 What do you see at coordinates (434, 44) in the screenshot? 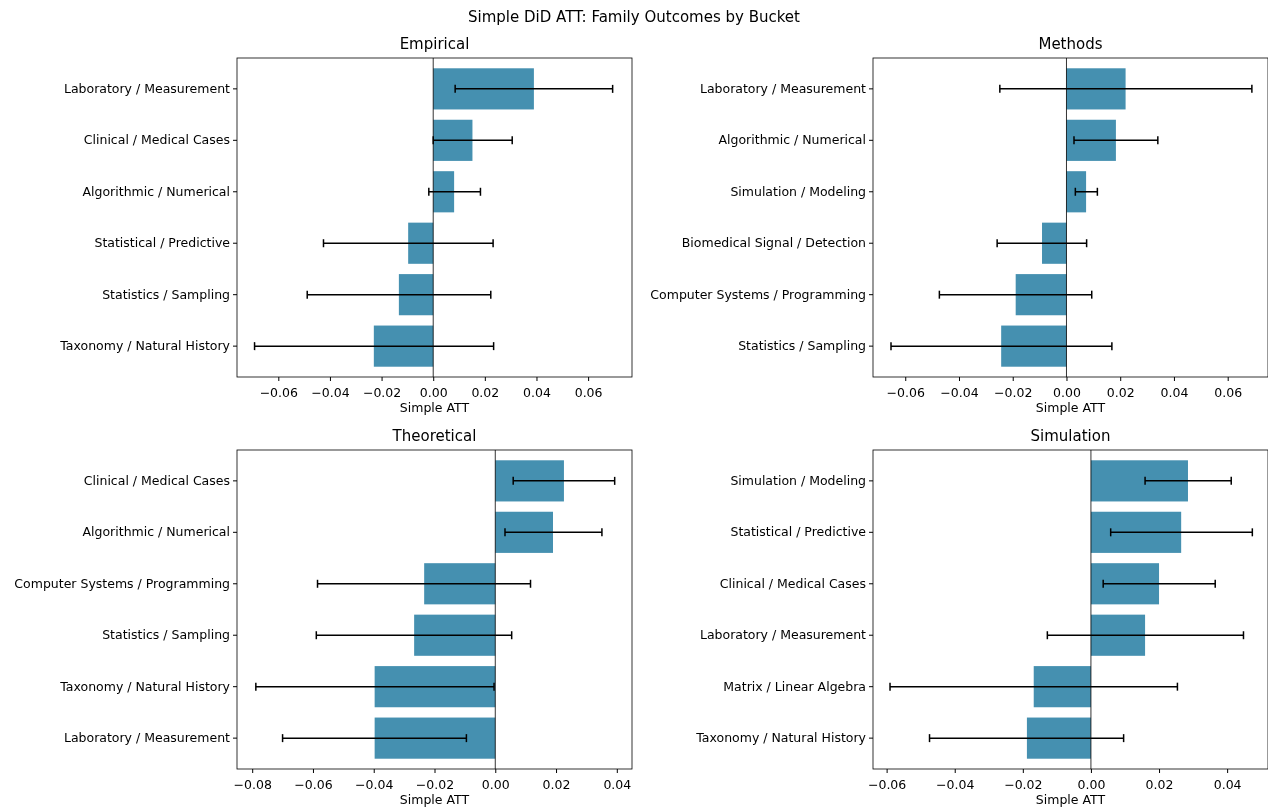
I see `chart-title: Empirical` at bounding box center [434, 44].